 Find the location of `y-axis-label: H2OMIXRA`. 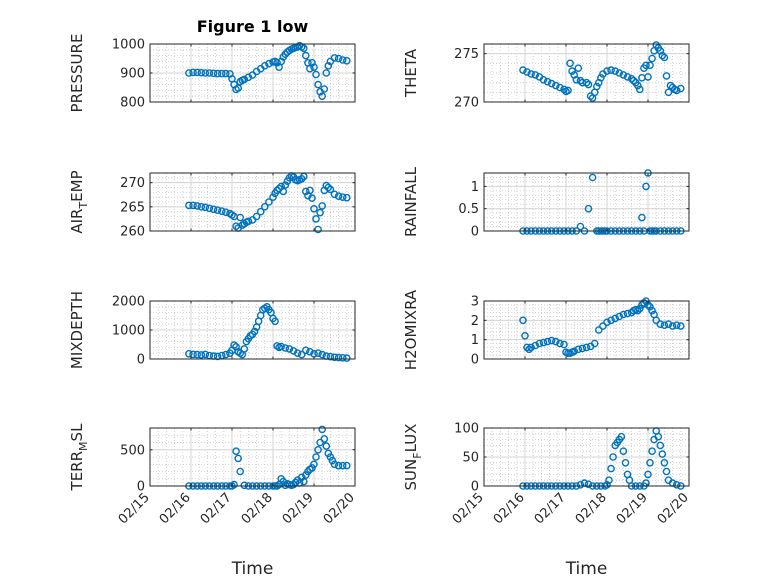

y-axis-label: H2OMIXRA is located at coordinates (411, 329).